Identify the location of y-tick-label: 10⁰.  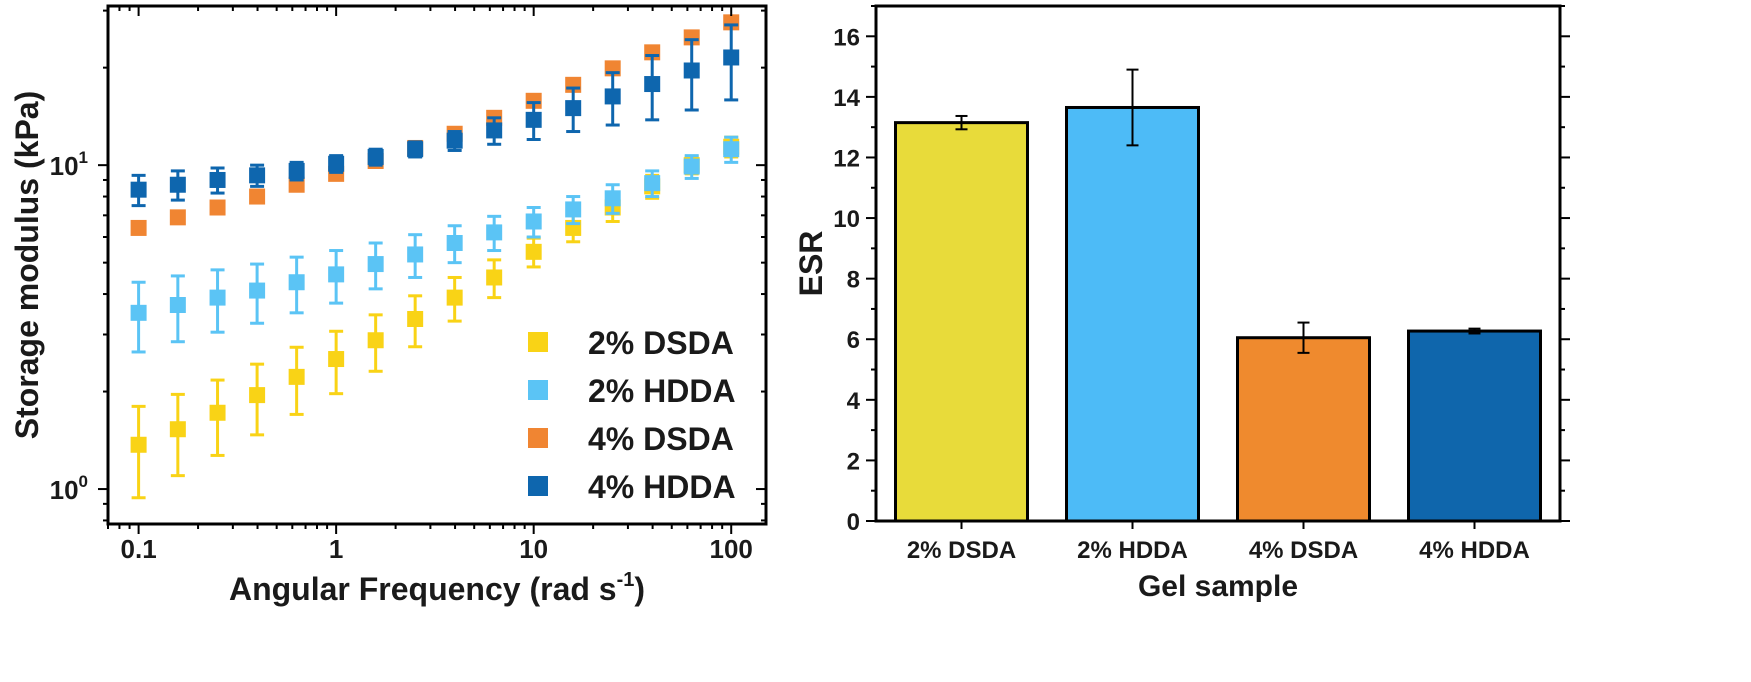
(69, 488).